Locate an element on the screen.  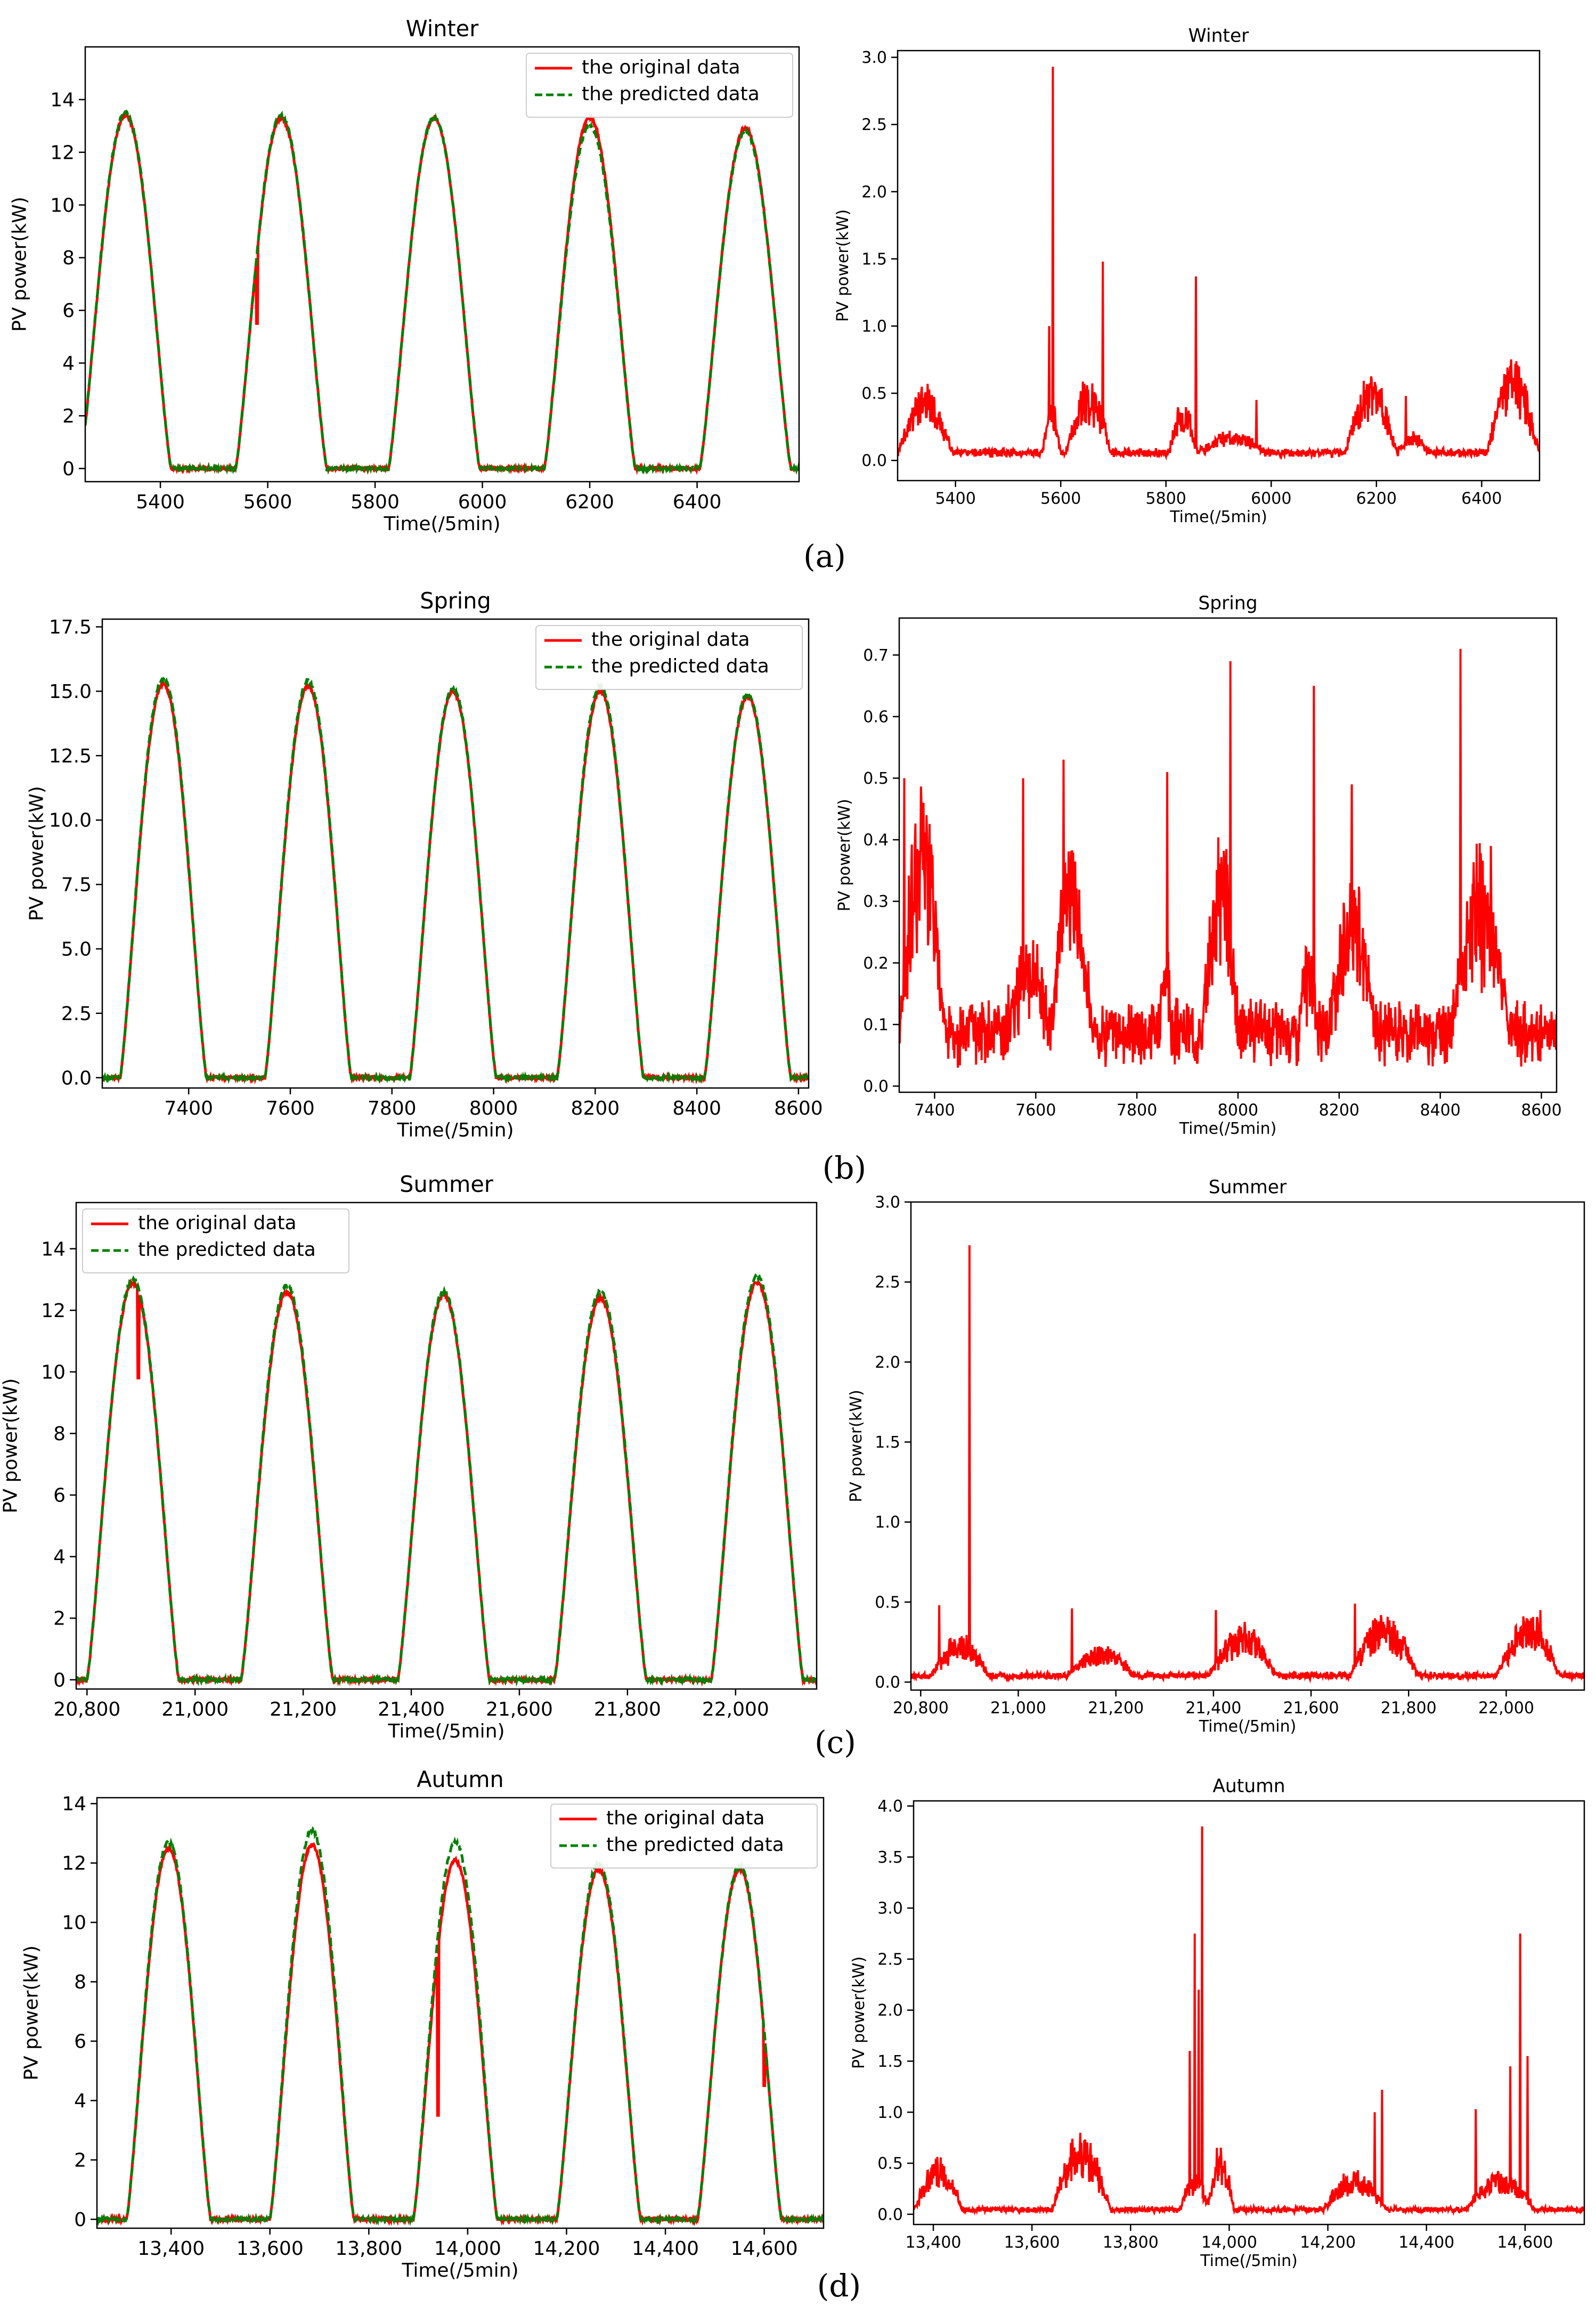
panel-label-a: (a) is located at coordinates (824, 556).